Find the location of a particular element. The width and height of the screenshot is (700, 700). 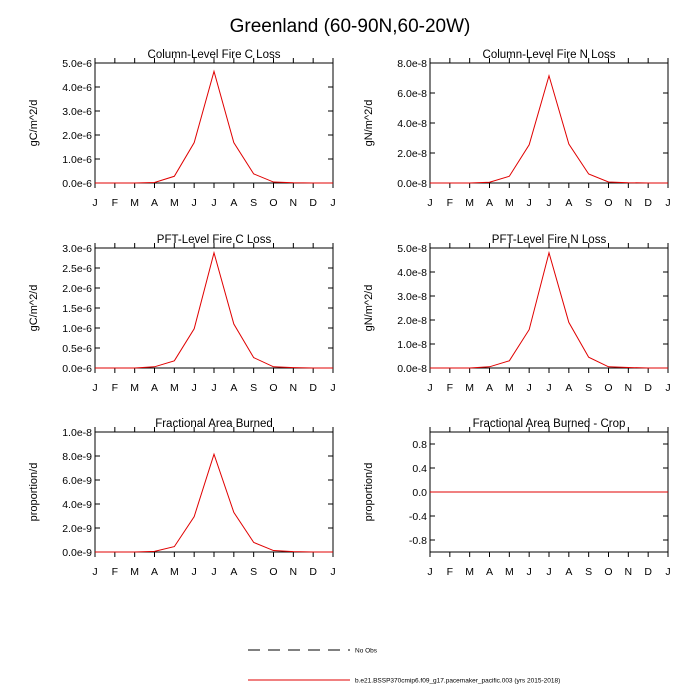

y-tick-label: 0.0 is located at coordinates (419, 493).